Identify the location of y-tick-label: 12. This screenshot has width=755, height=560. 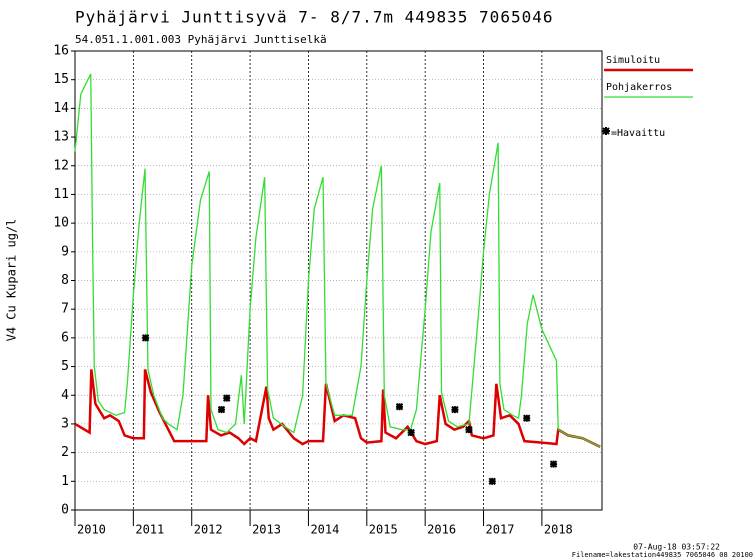
(61, 165).